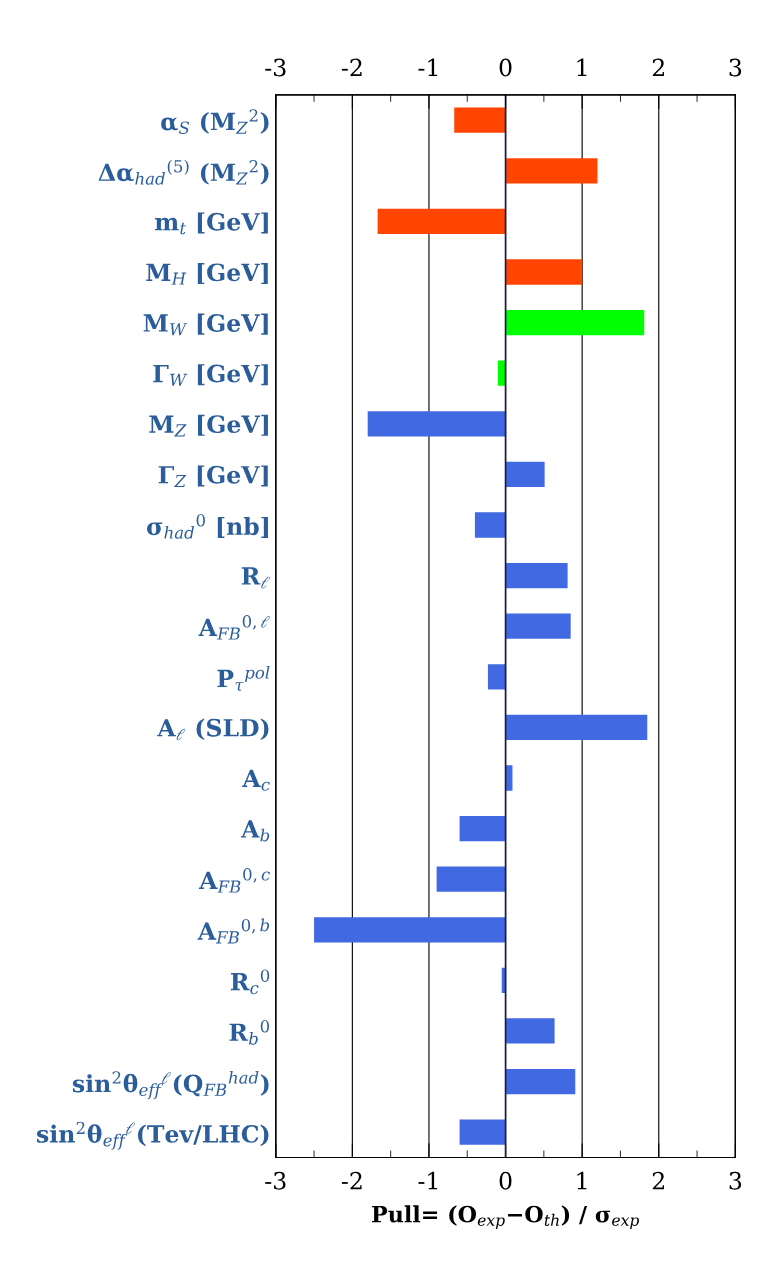  I want to click on y-tick-label: P$_{τ}$$^{pol}$, so click(243, 678).